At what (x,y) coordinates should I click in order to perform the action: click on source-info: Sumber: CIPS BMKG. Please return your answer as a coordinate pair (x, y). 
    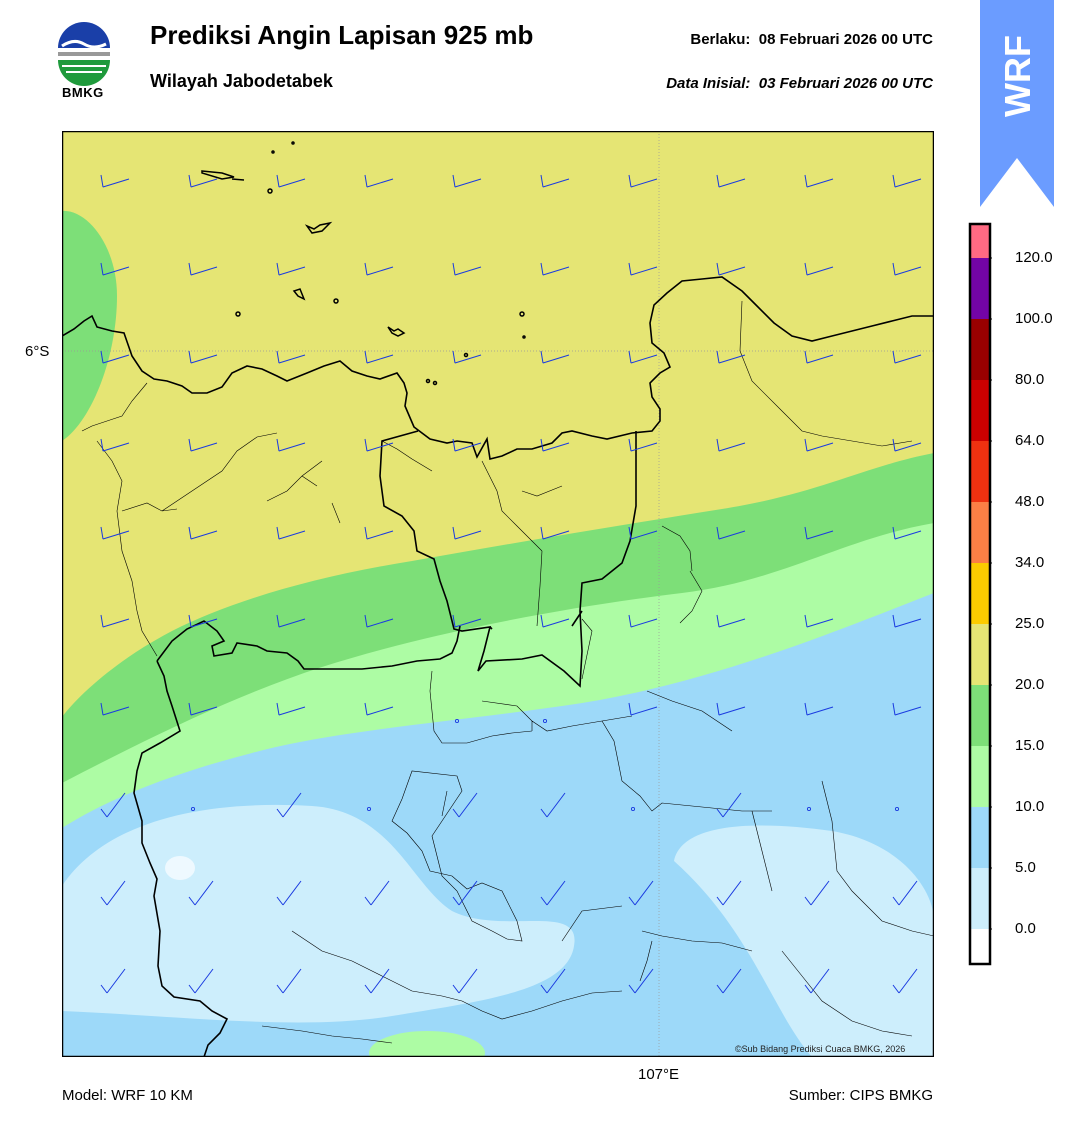
    Looking at the image, I should click on (860, 1095).